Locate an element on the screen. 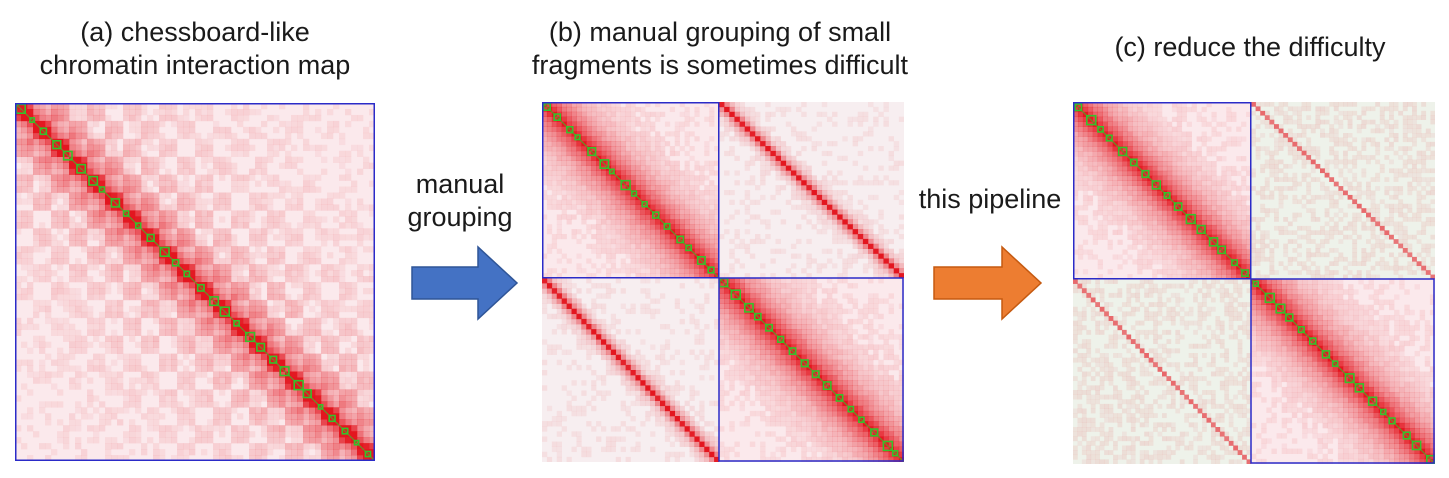  manual-grouping-arrow is located at coordinates (465, 283).